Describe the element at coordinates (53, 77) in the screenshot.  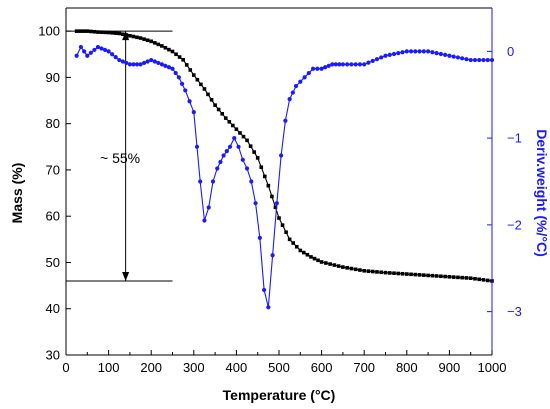
I see `y-left-tick-label: 90` at that location.